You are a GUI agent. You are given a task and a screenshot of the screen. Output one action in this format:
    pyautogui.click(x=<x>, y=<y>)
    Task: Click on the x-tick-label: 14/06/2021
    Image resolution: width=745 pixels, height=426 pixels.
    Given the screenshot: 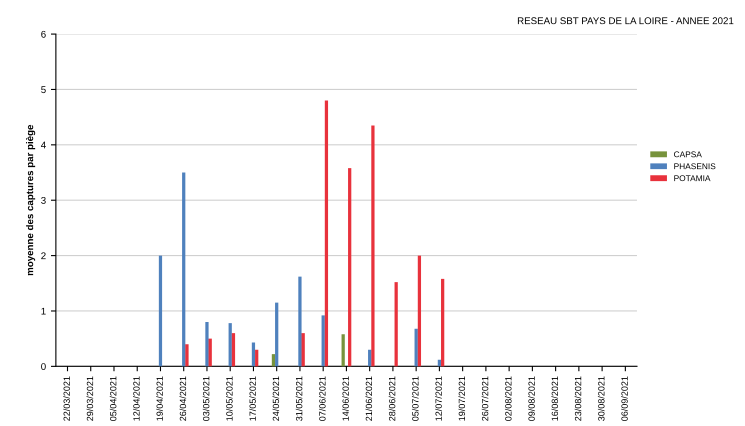 What is the action you would take?
    pyautogui.click(x=345, y=398)
    